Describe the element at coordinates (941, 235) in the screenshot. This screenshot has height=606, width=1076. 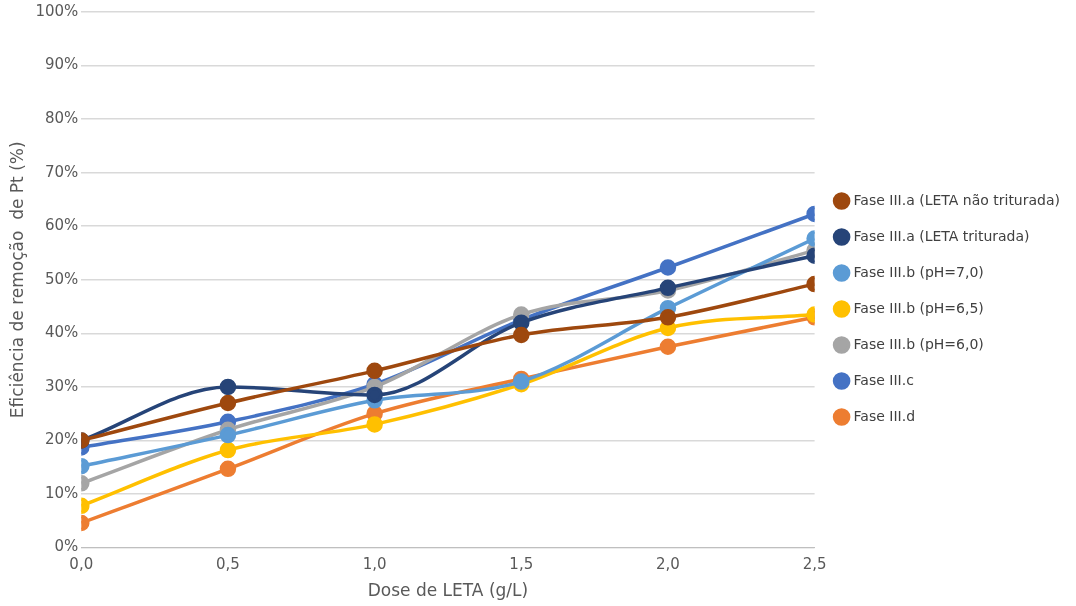
I see `legend-label: Fase III.a (LETA triturada)` at that location.